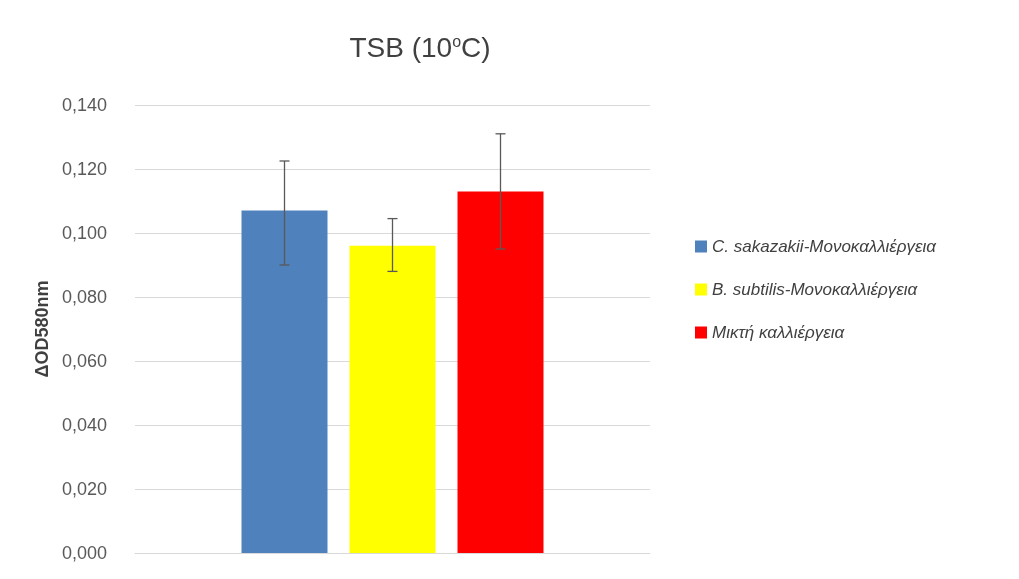 The image size is (1019, 579). Describe the element at coordinates (84, 297) in the screenshot. I see `y-tick-label: 0,080` at that location.